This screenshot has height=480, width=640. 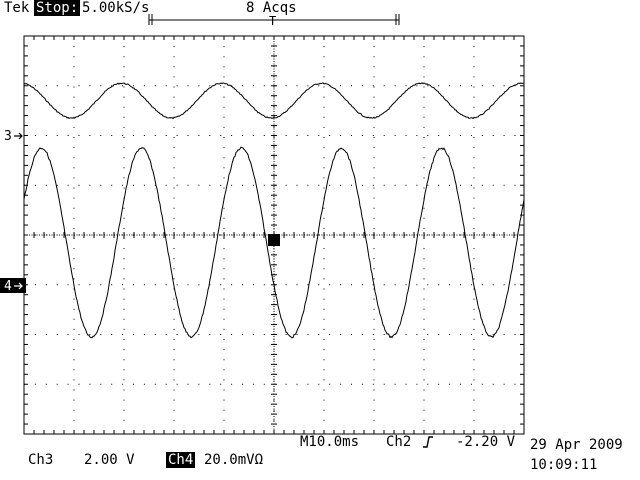 I want to click on date-readout: 29 Apr 2009, so click(x=576, y=445).